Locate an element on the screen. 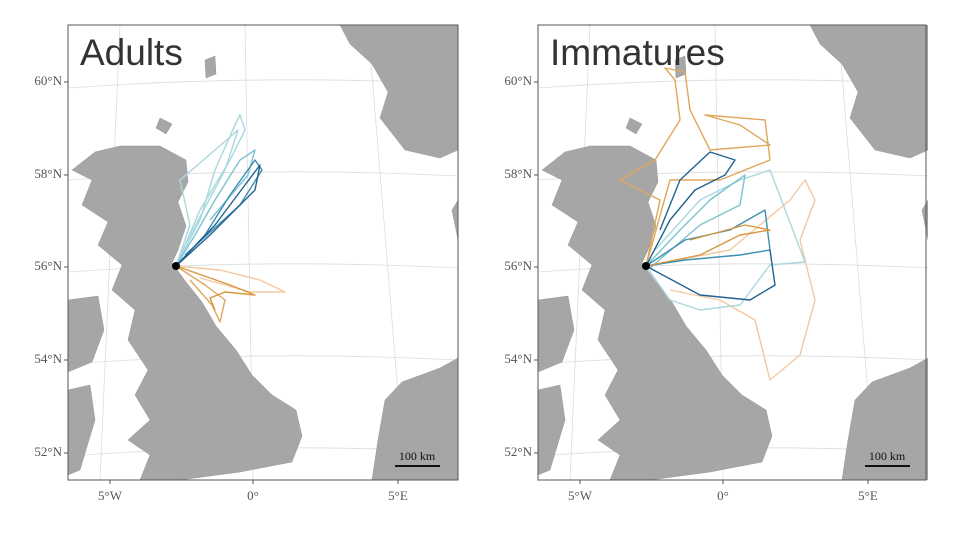 The image size is (960, 547). panel-title: Adults is located at coordinates (131, 52).